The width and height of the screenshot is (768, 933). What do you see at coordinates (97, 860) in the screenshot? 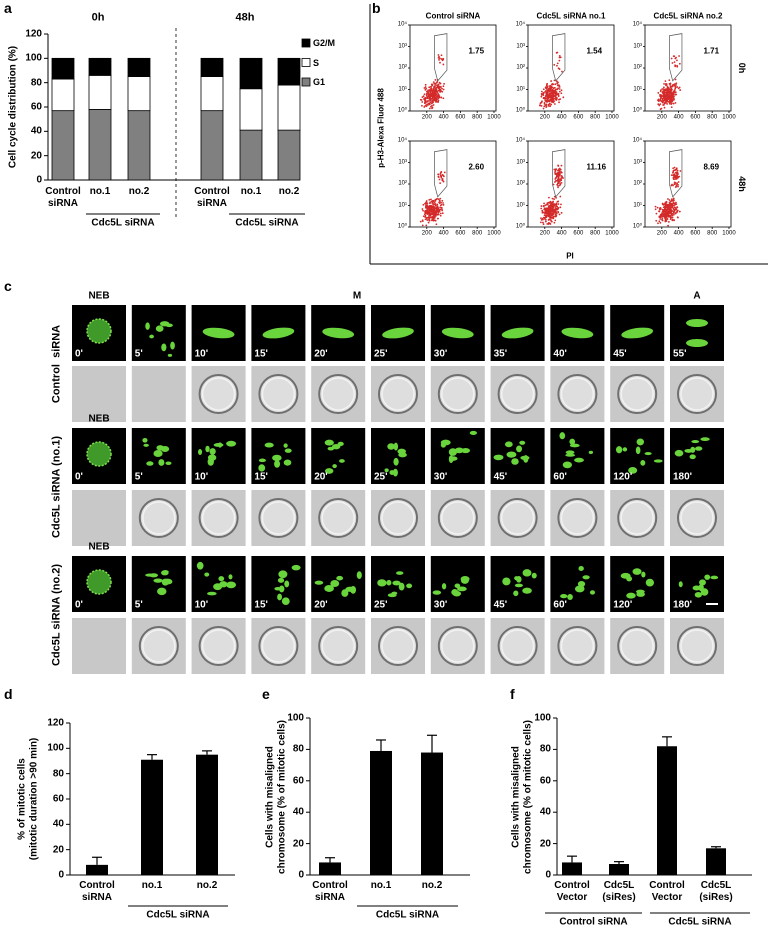
I see `error-bar` at bounding box center [97, 860].